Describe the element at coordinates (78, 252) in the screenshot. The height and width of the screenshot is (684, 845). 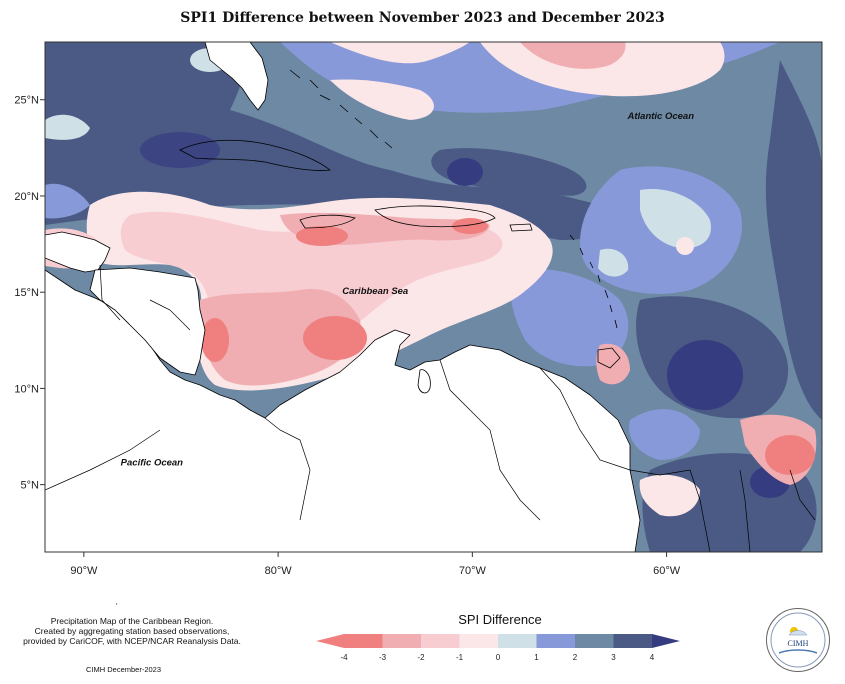
I see `land-yucatan` at that location.